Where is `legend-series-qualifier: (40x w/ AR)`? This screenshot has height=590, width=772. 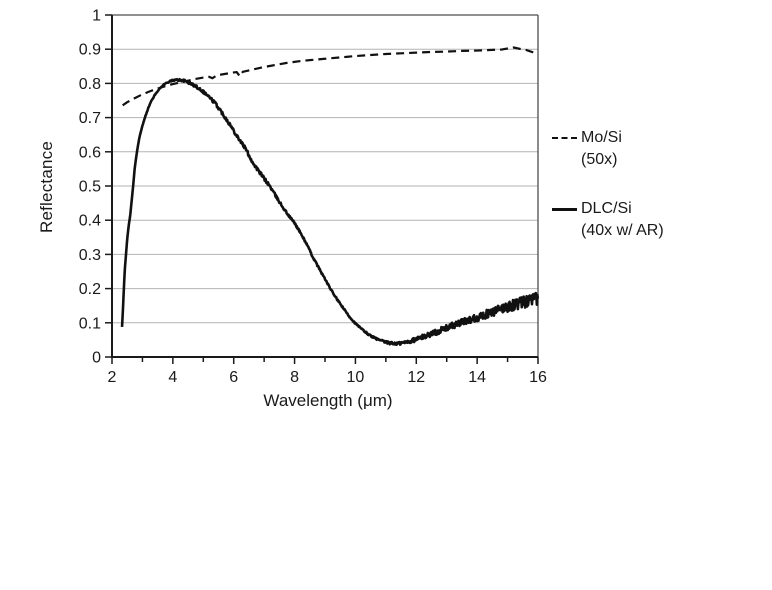
legend-series-qualifier: (40x w/ AR) is located at coordinates (622, 230).